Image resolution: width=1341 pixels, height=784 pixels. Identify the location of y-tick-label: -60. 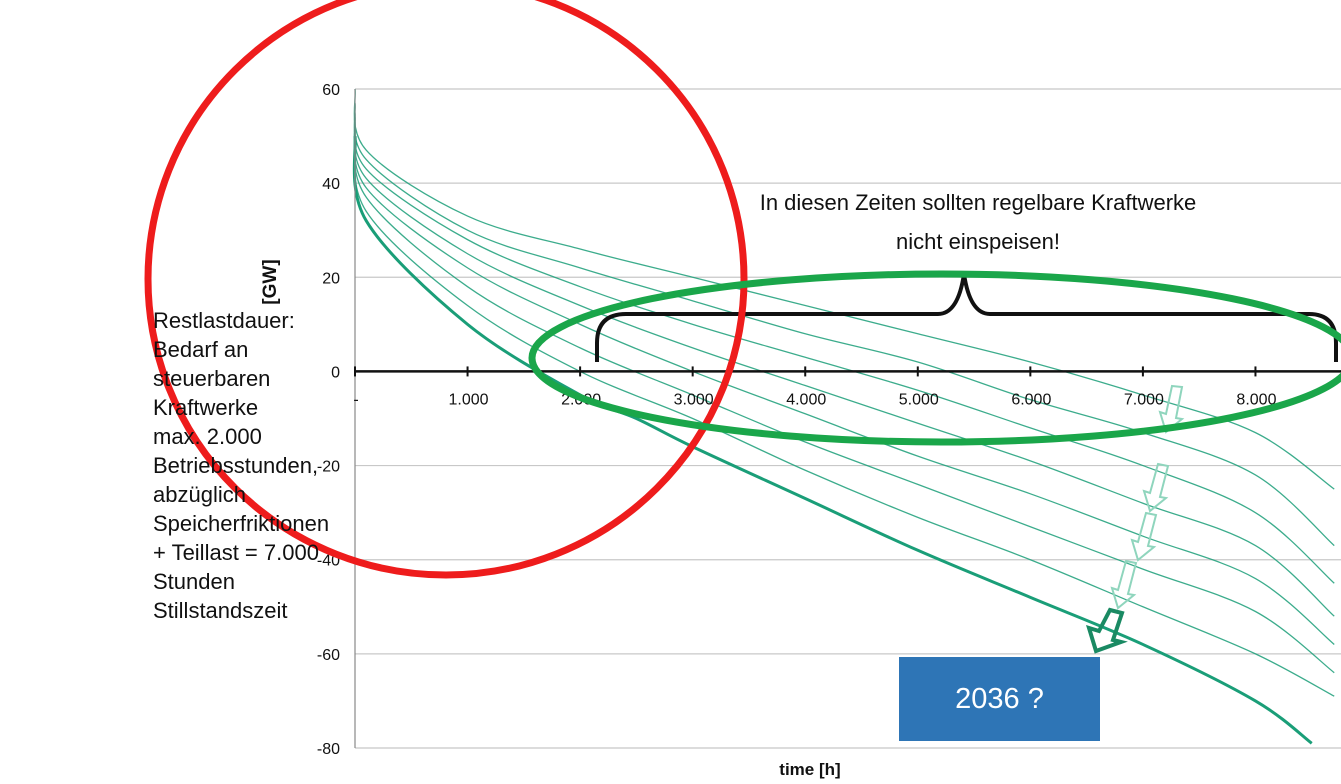
(328, 655).